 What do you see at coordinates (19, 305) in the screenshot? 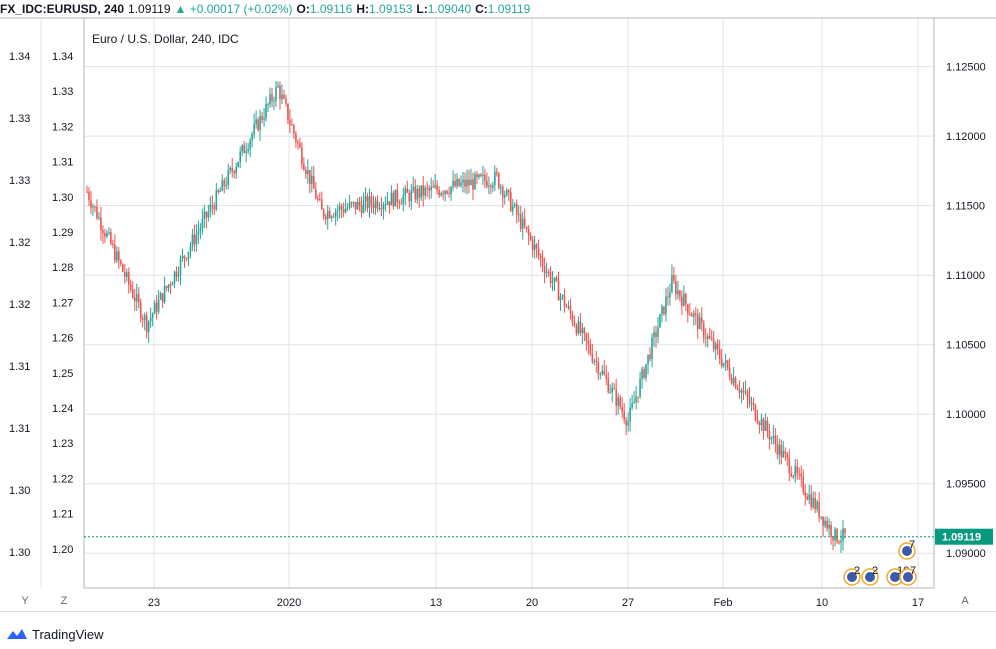
I see `left-outer-axis-tick: 1.32` at bounding box center [19, 305].